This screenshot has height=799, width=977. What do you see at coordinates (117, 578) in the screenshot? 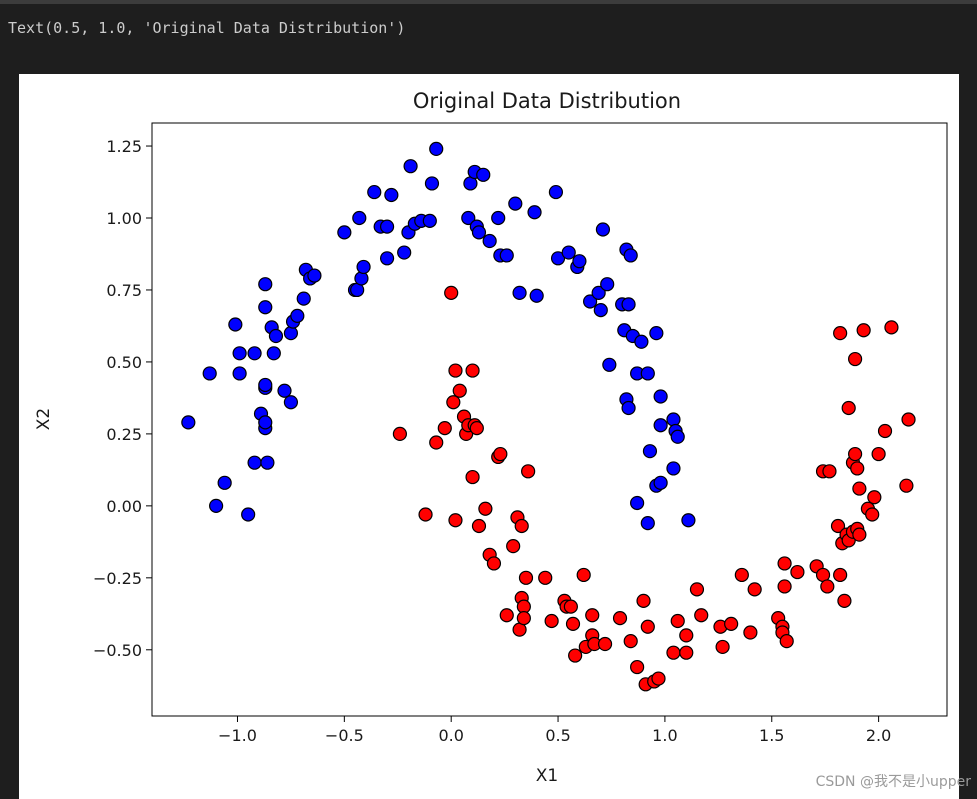
I see `y-tick-label: −0.25` at bounding box center [117, 578].